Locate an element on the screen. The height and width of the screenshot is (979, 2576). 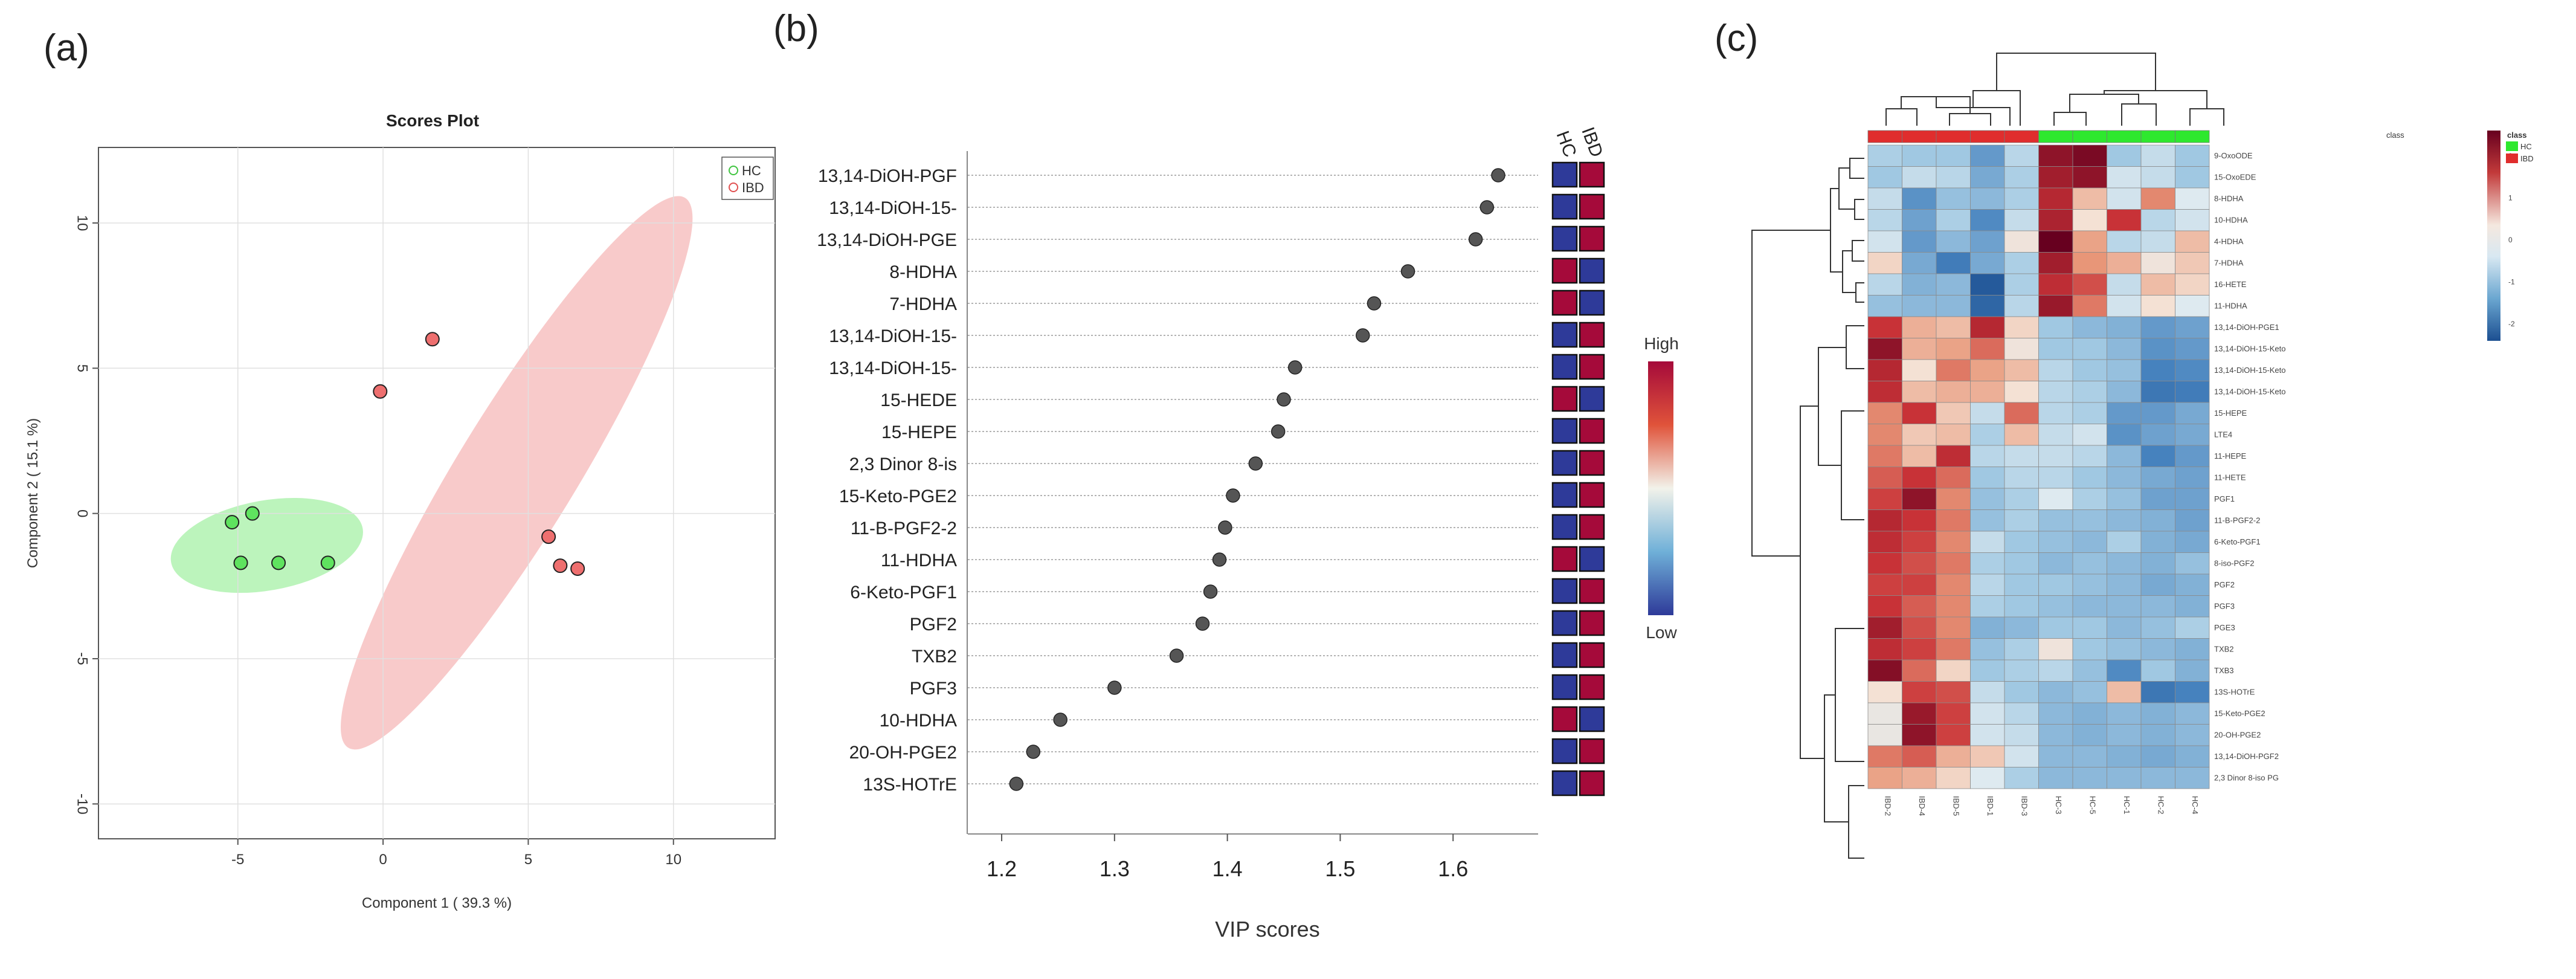
ellipse-hc is located at coordinates (266, 545).